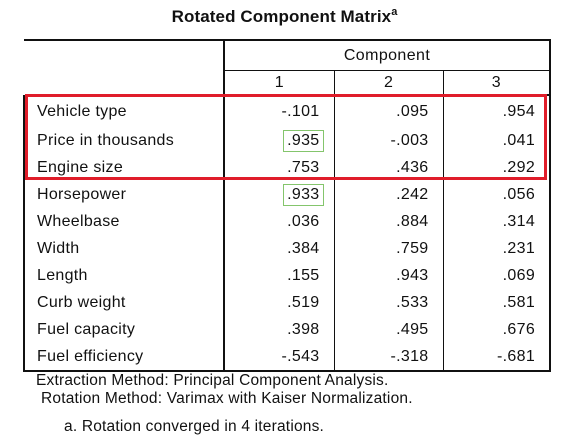  I want to click on cell-value: .954, so click(497, 111).